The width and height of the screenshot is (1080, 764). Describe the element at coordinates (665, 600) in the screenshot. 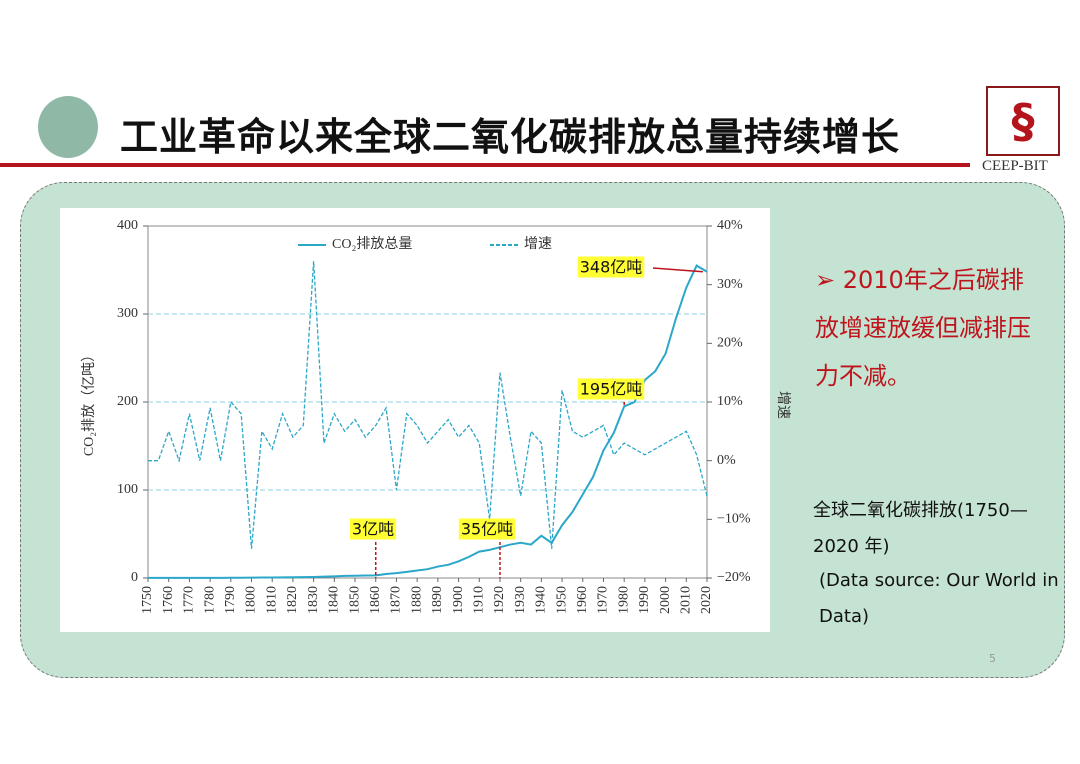

I see `x-tick-label: 2000` at that location.